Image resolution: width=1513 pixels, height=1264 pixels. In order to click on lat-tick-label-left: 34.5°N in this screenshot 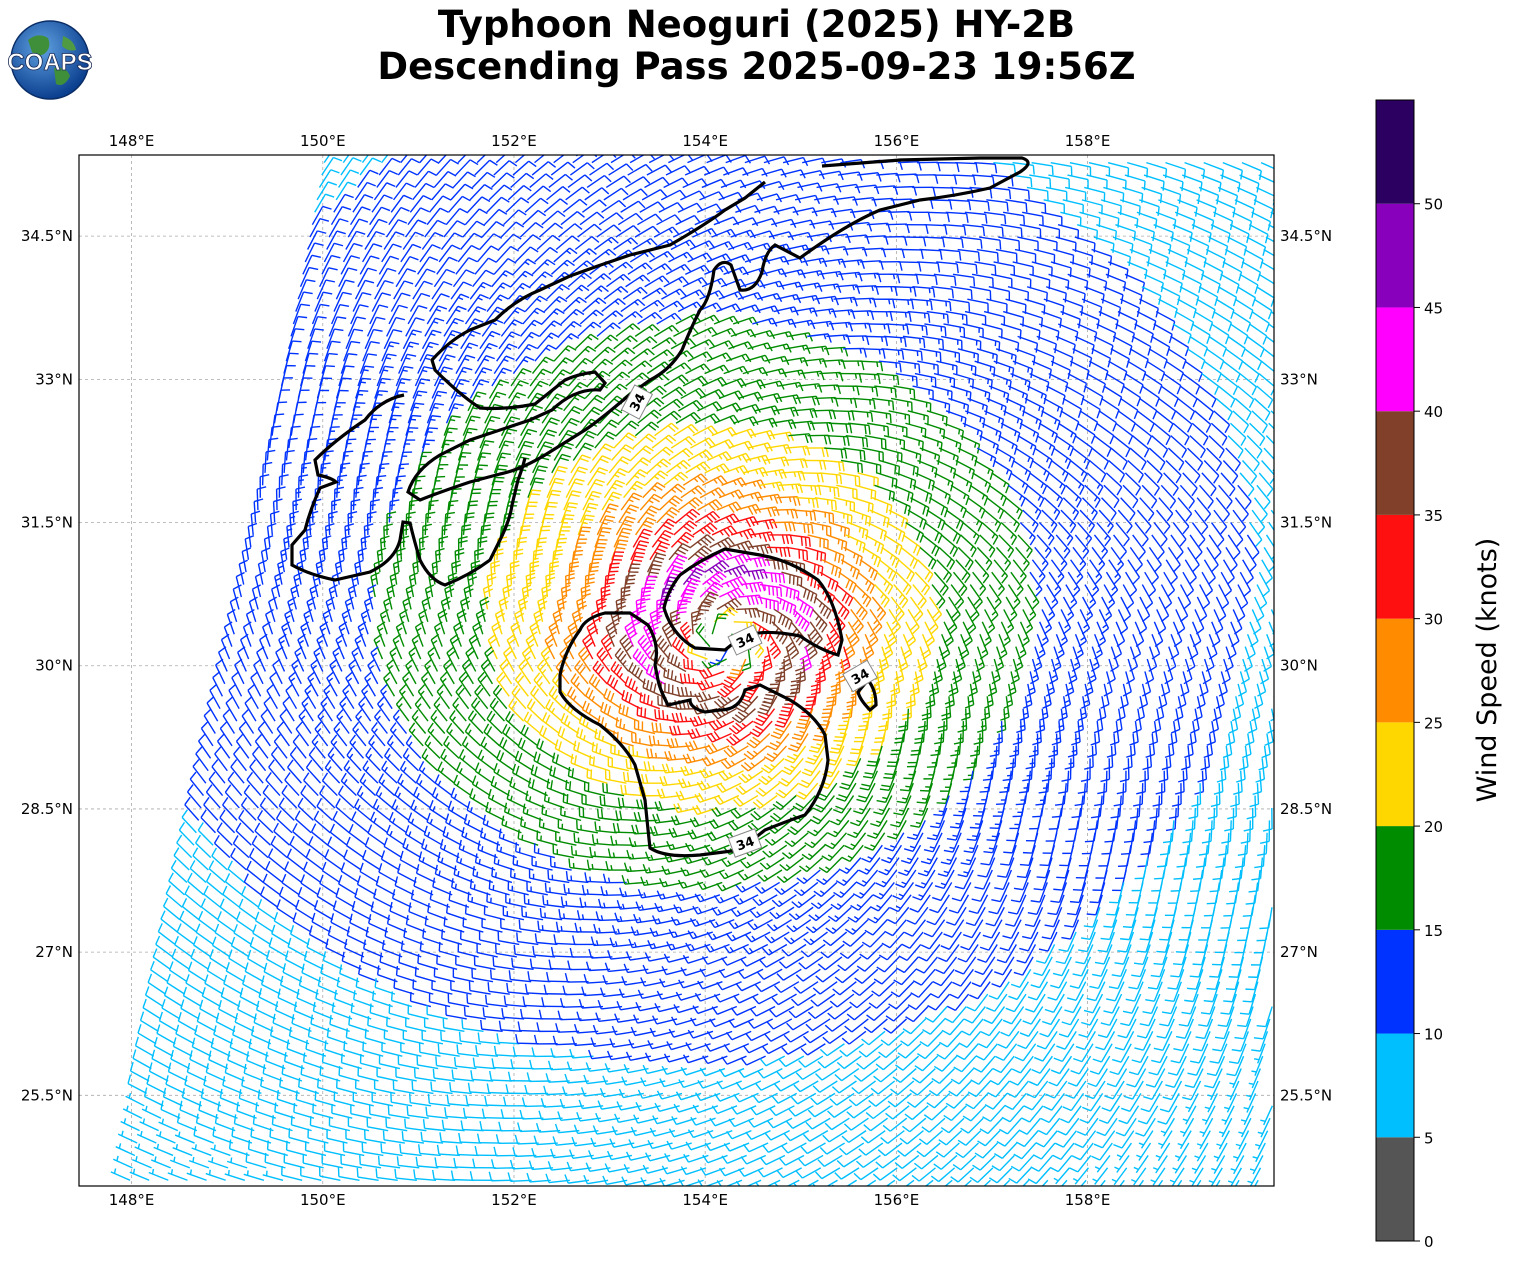, I will do `click(47, 236)`.